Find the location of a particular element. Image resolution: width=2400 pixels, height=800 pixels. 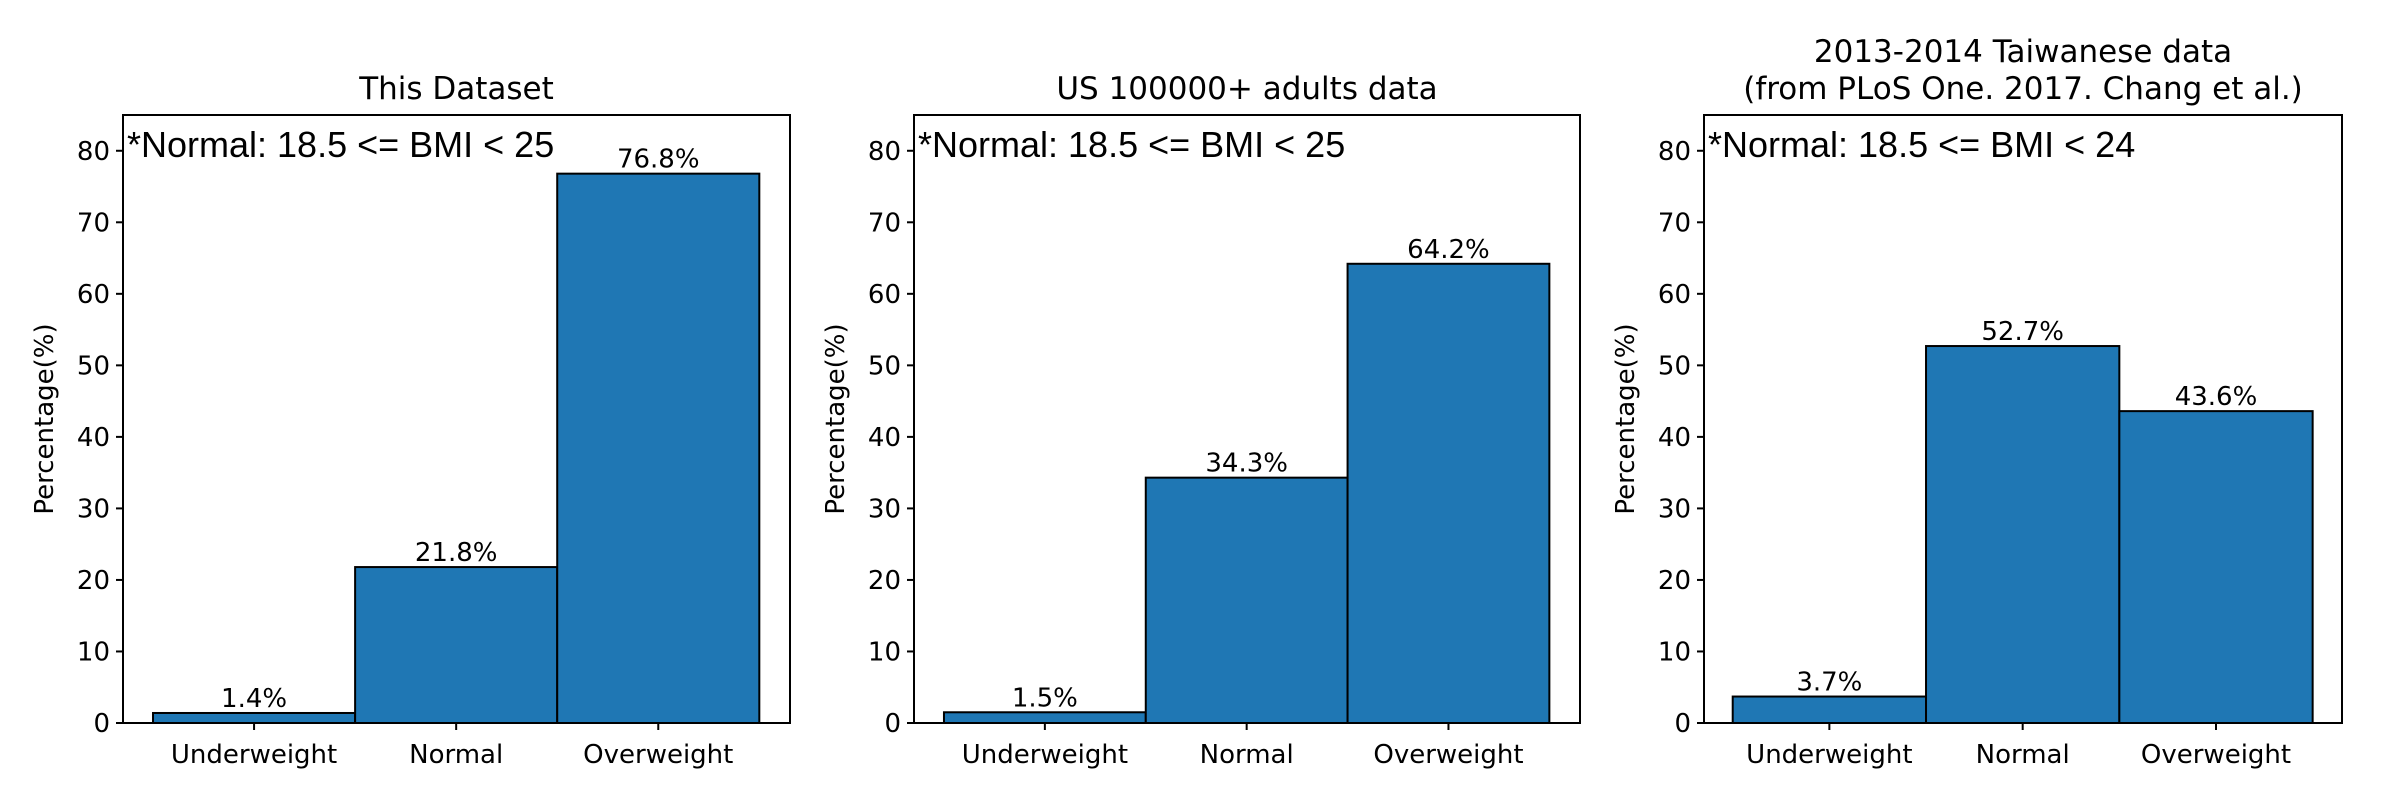

chart-title: US 100000+ adults data is located at coordinates (1246, 89).